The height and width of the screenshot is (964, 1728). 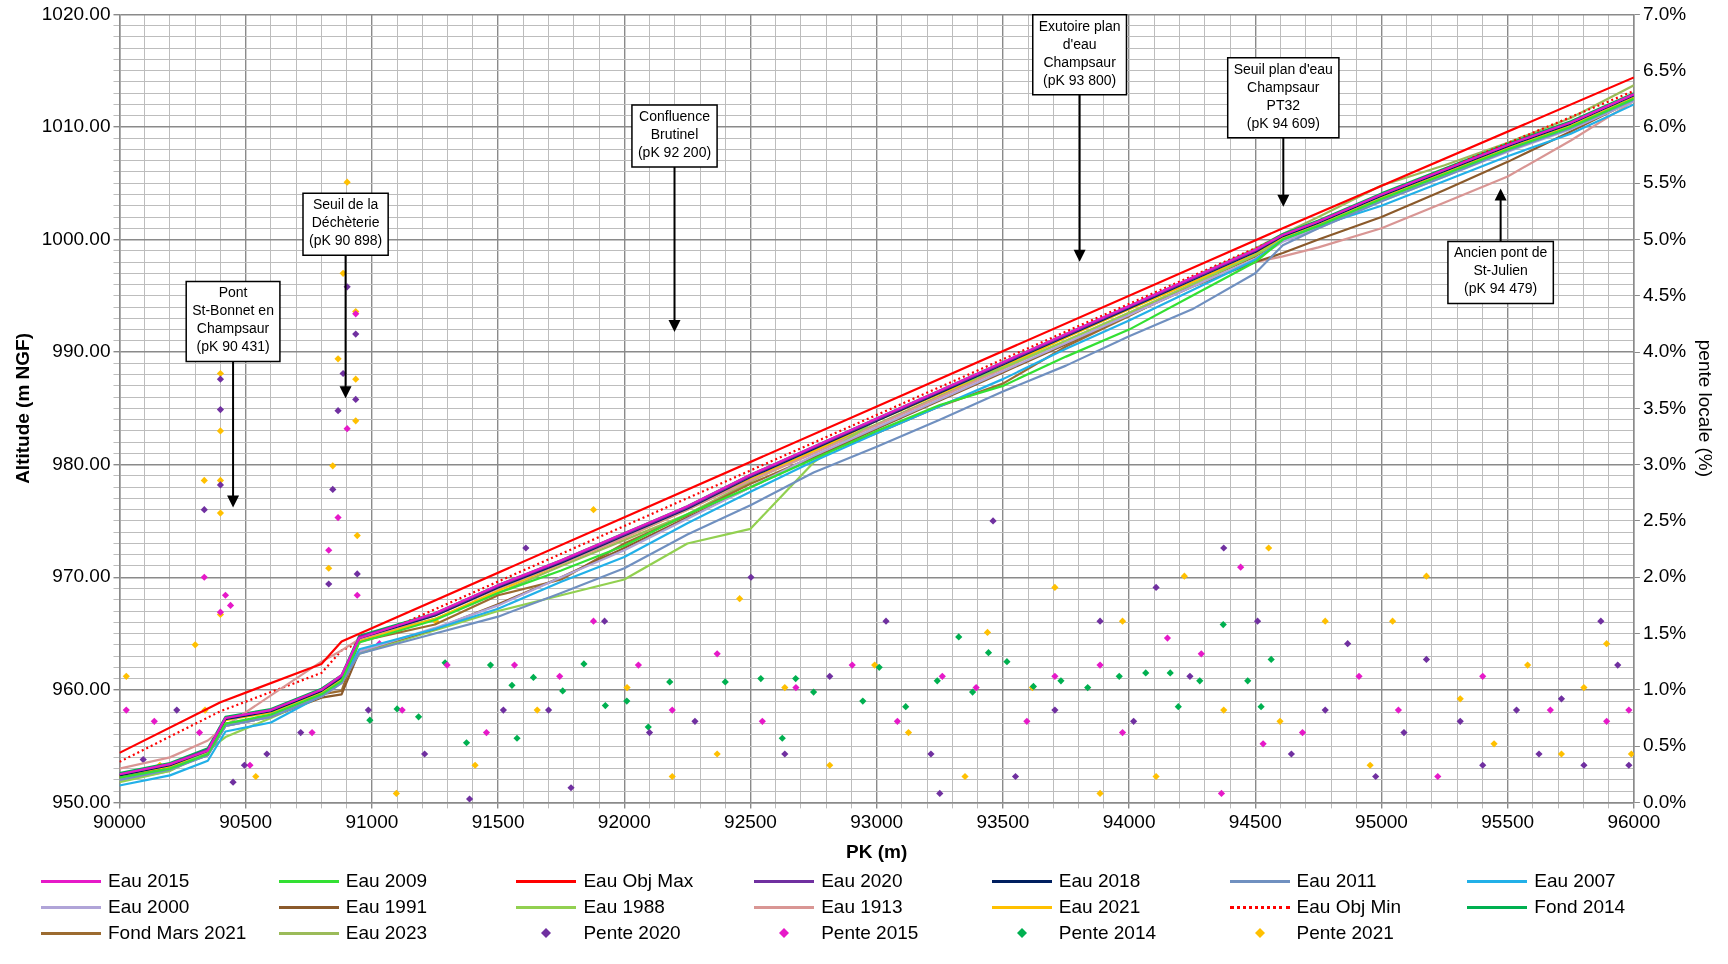 I want to click on x-tick-label: 95500, so click(x=1508, y=822).